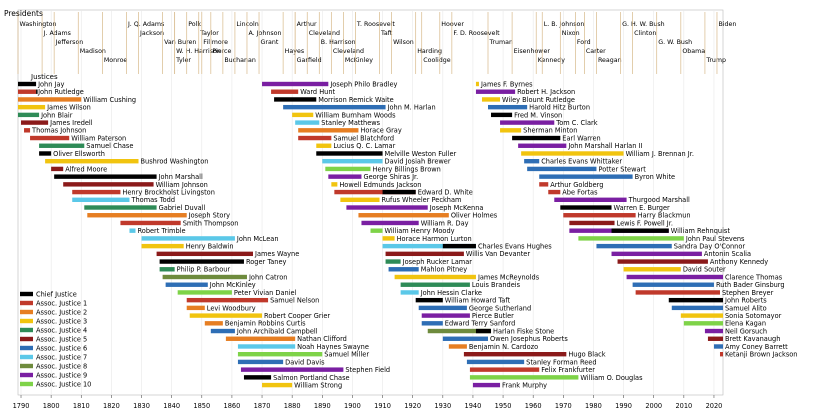 The width and height of the screenshot is (814, 417). Describe the element at coordinates (93, 51) in the screenshot. I see `president-label: Madison` at that location.